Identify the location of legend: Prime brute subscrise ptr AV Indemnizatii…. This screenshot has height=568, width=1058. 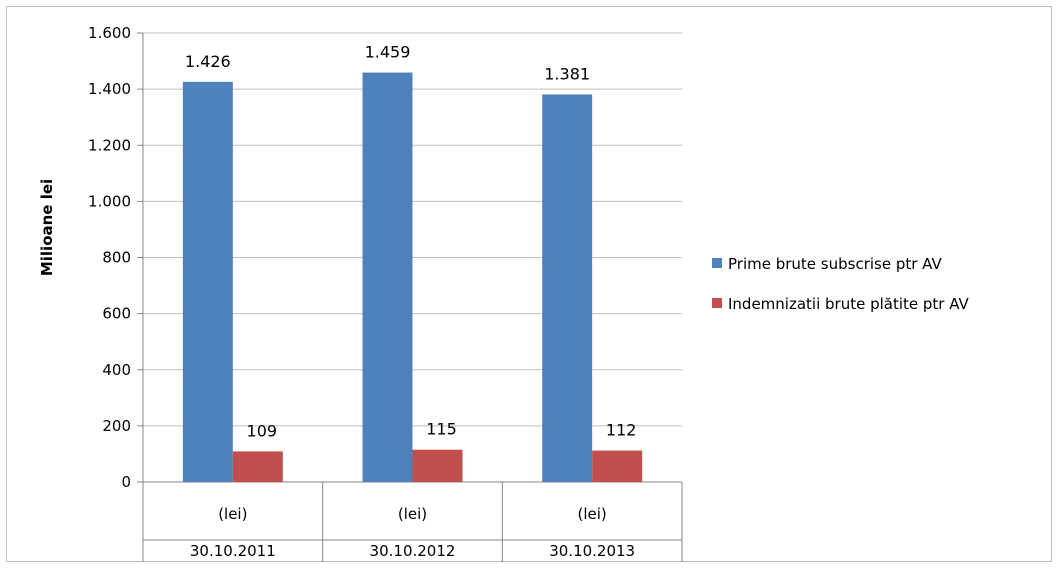
(841, 284).